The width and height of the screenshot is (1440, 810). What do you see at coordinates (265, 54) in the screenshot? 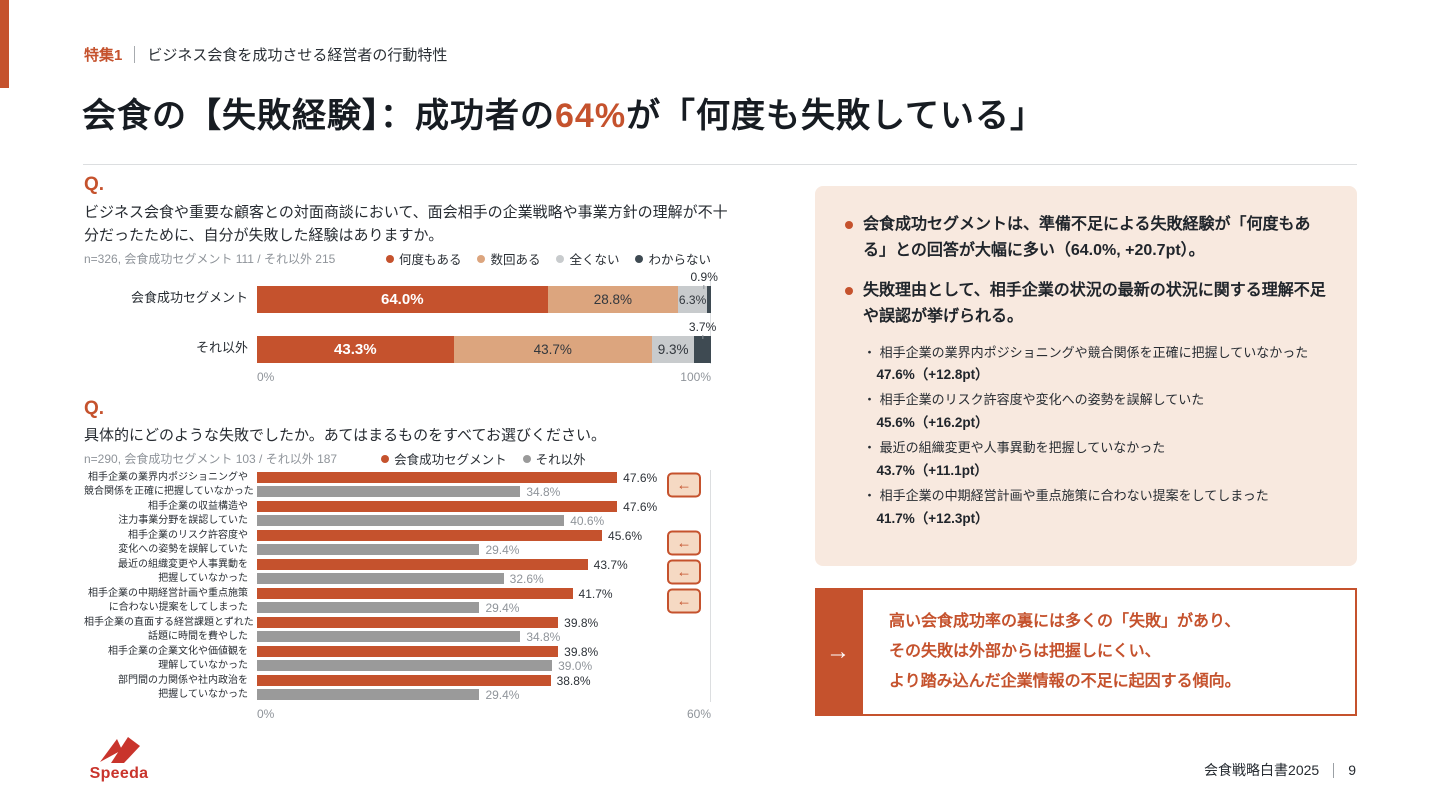
I see `section-kicker: 特集1 ビジネス会食を成功させる経営者の行動特性` at bounding box center [265, 54].